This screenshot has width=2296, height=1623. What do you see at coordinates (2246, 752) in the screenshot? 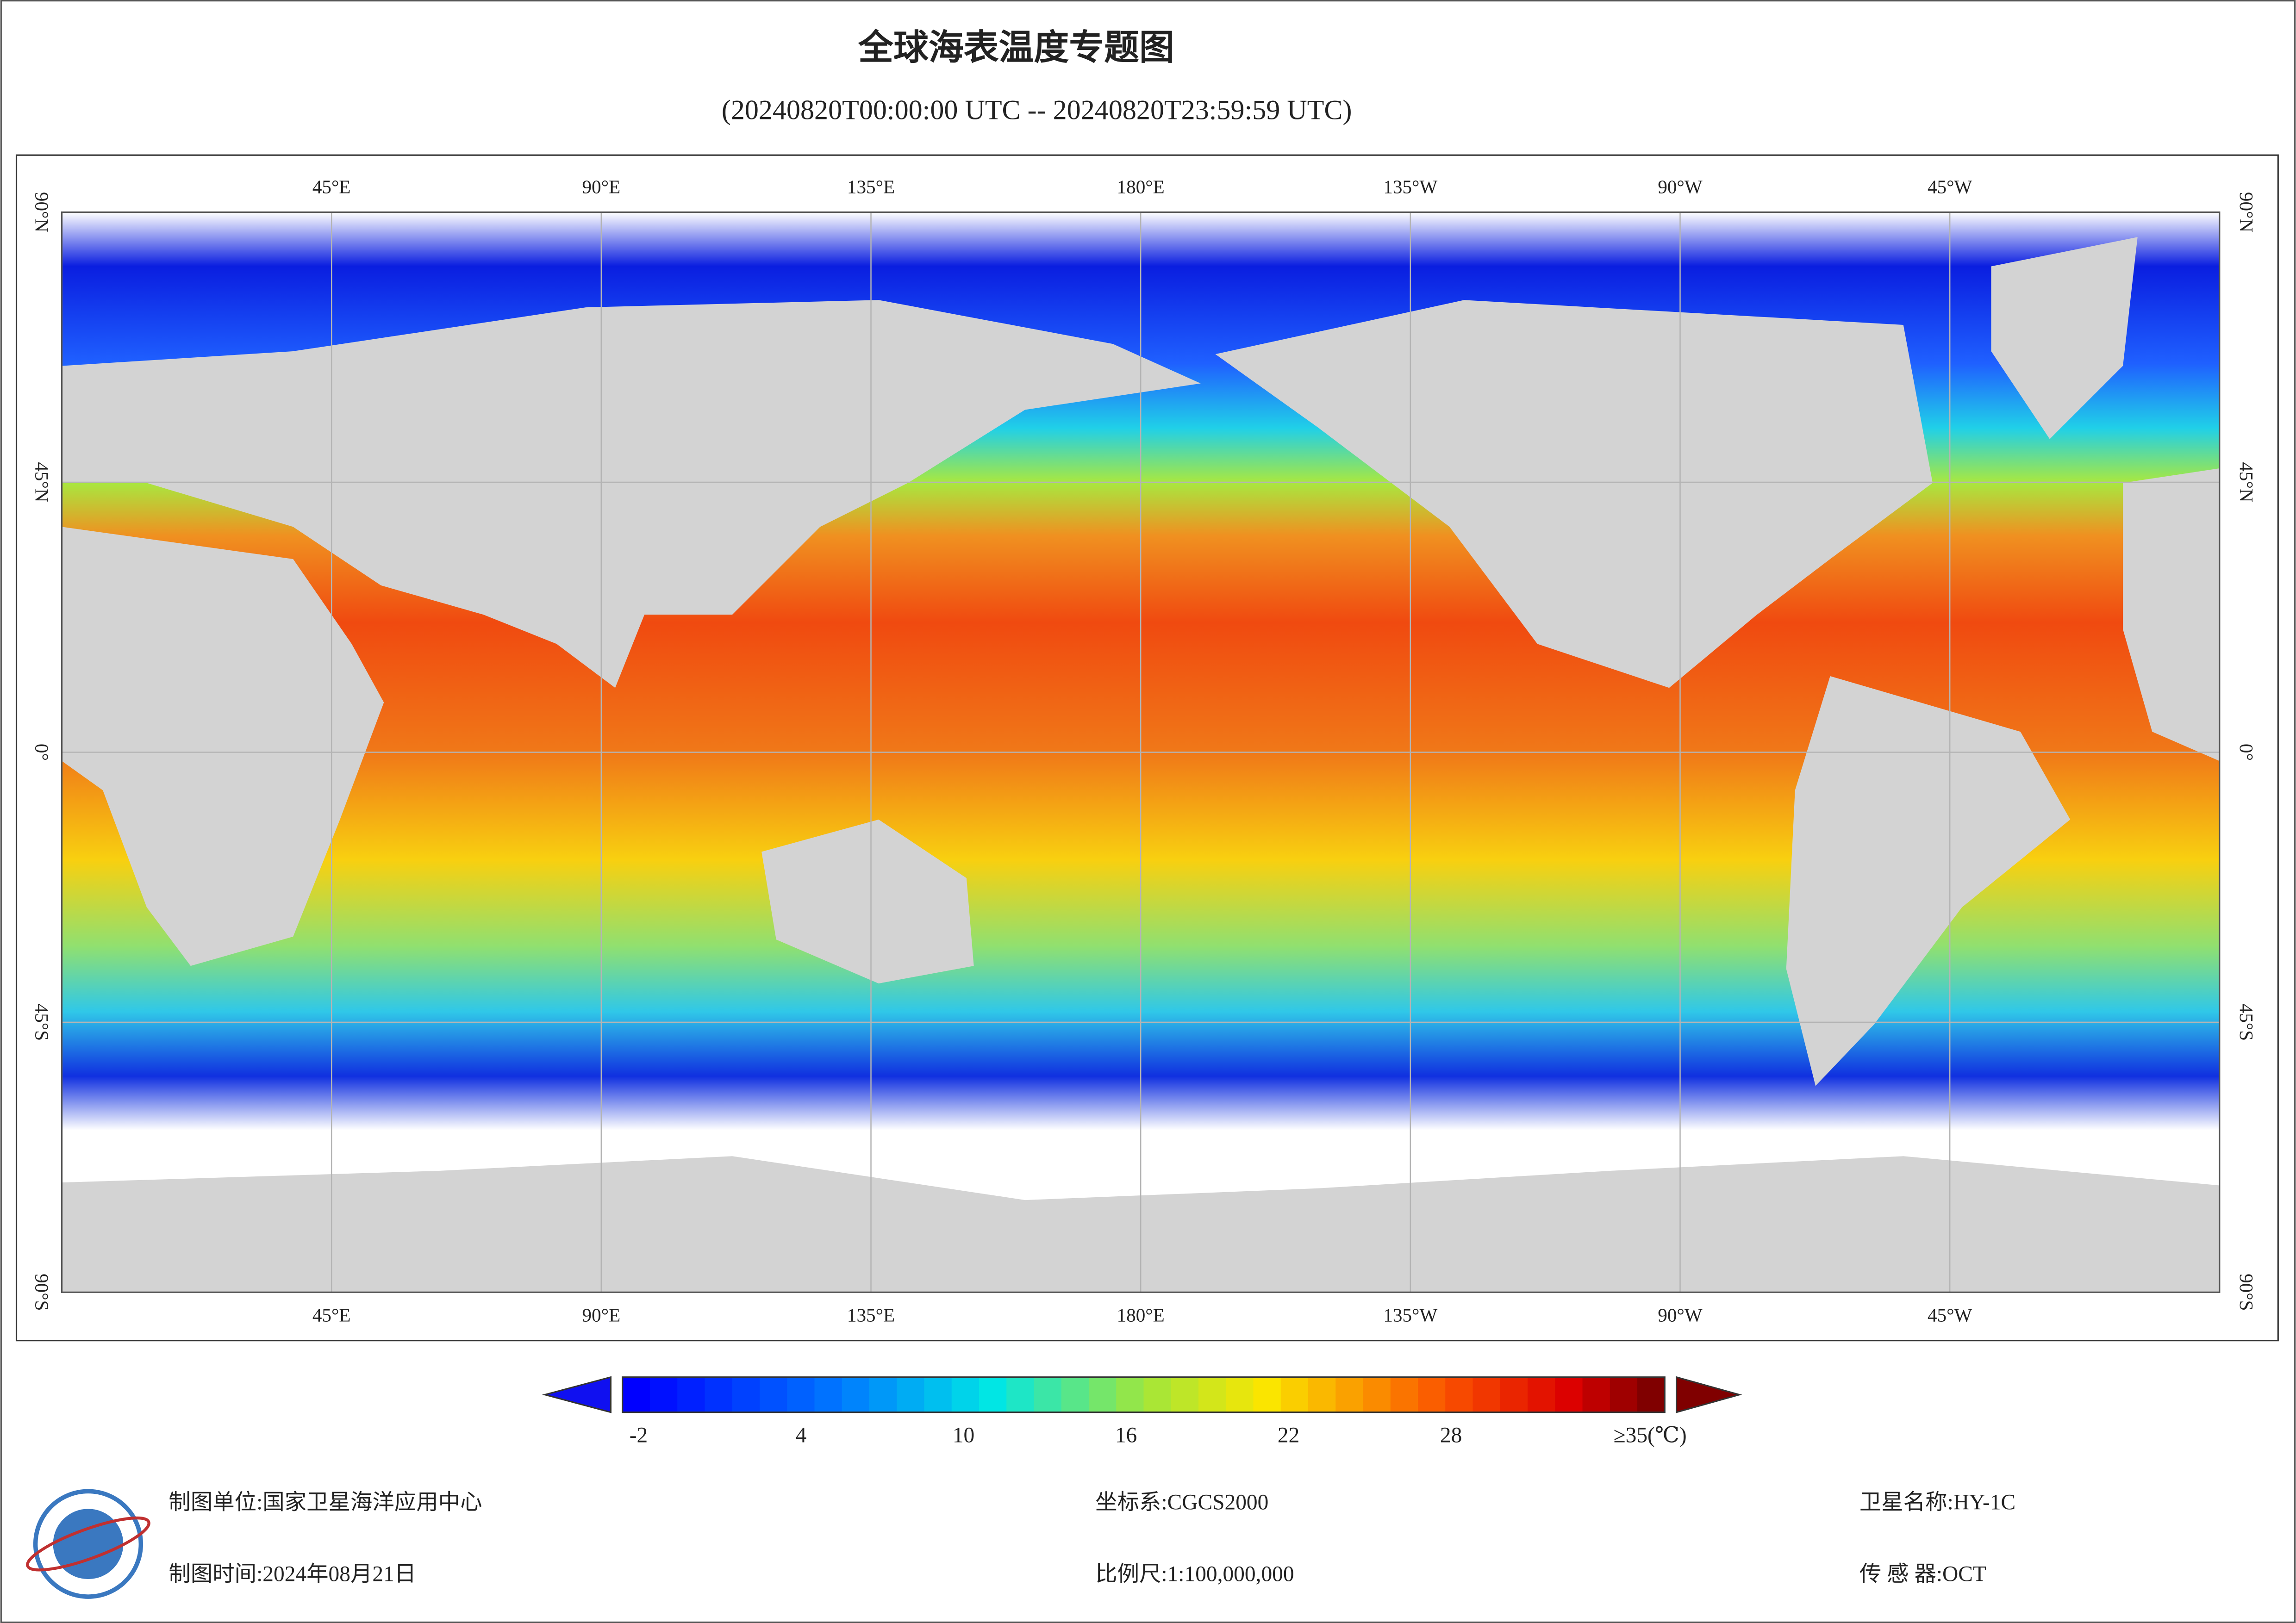
I see `latitude-label-right: 0°` at bounding box center [2246, 752].